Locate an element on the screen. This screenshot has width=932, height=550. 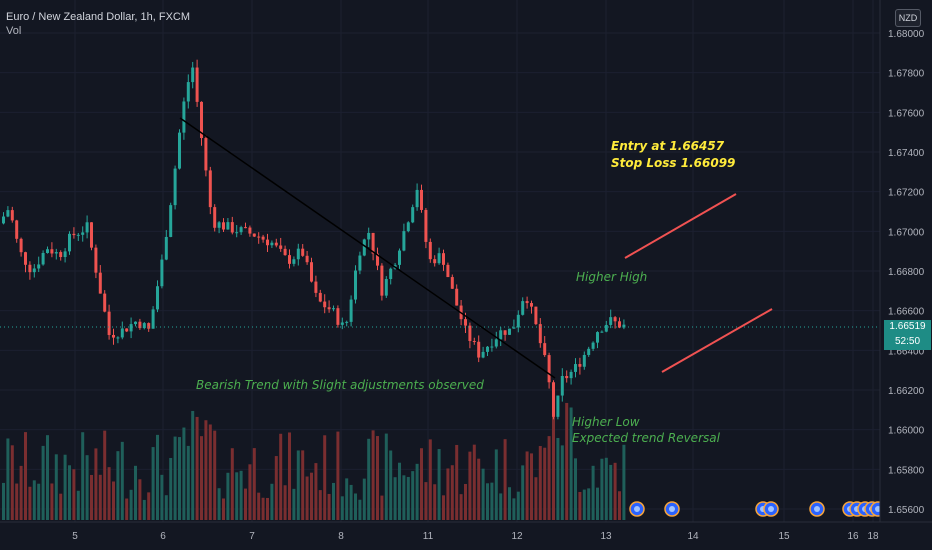
projection-line-upper is located at coordinates (680, 226).